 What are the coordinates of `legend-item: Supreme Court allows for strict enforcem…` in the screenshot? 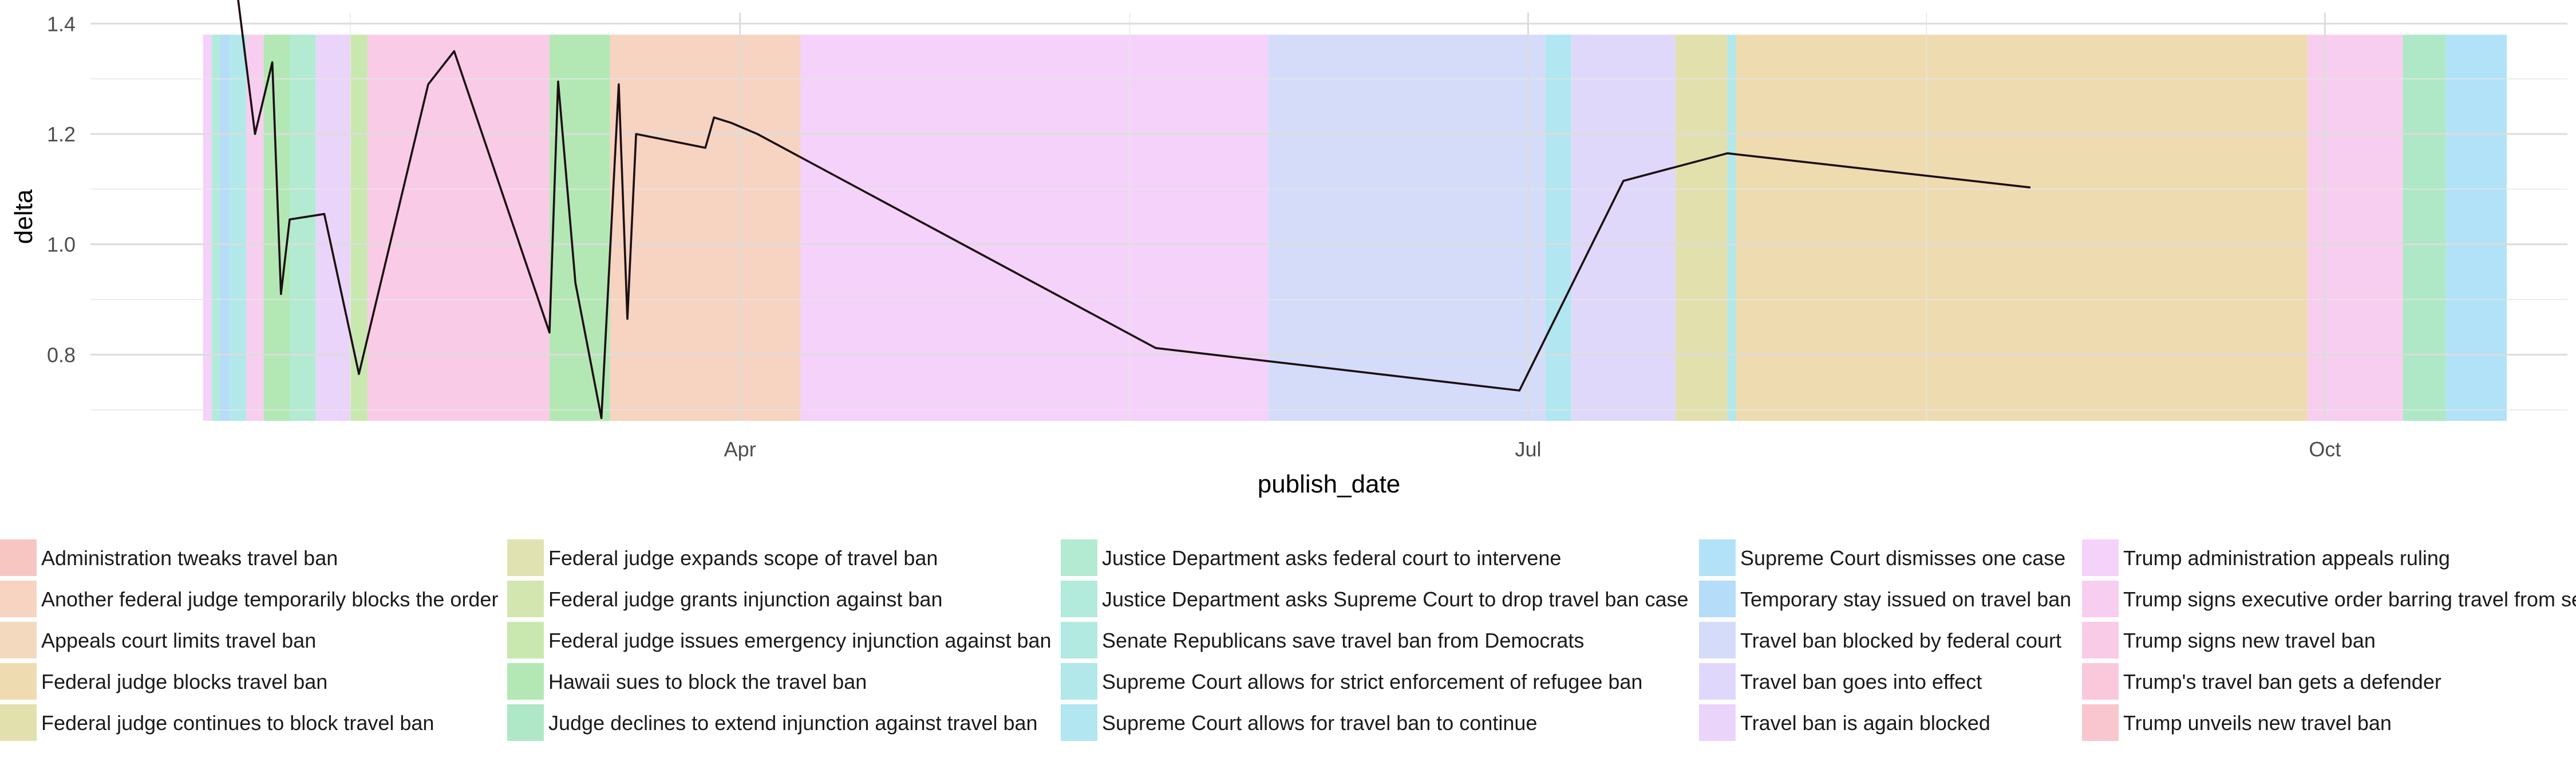 It's located at (1351, 681).